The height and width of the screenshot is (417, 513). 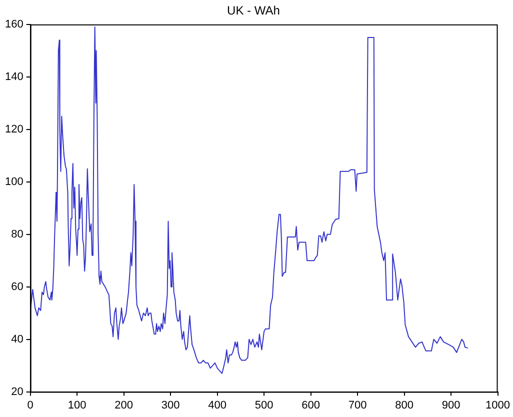 I want to click on y-tick-label: 80, so click(x=17, y=234).